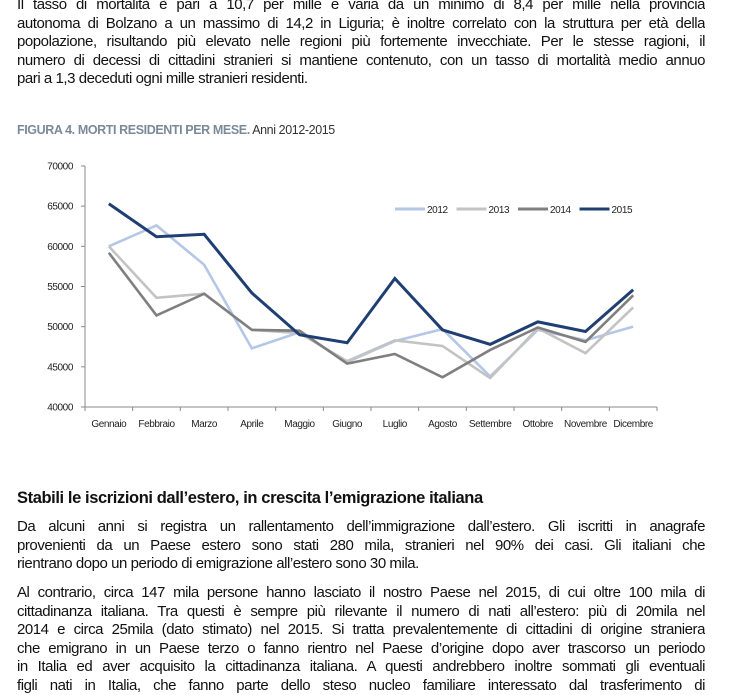  What do you see at coordinates (490, 424) in the screenshot?
I see `x-tick-label: Settembre` at bounding box center [490, 424].